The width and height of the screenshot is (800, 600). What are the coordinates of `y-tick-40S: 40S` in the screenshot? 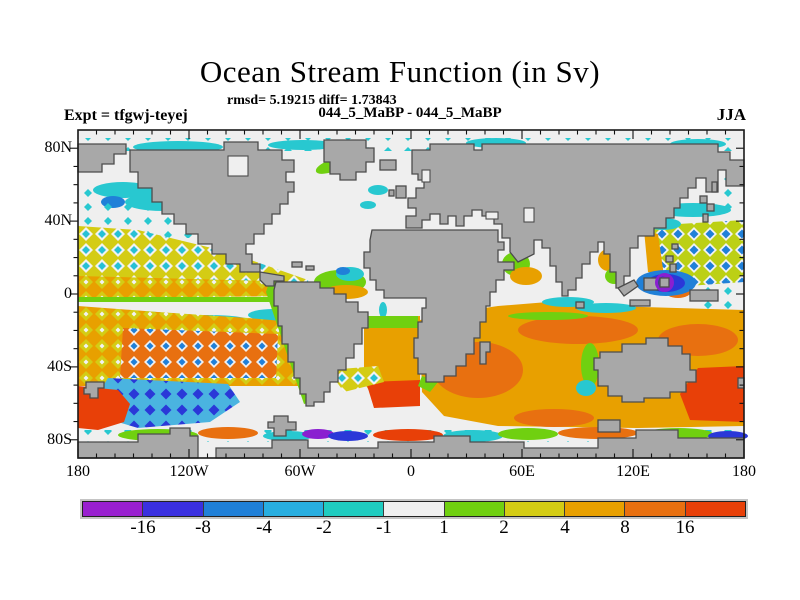 It's located at (59, 366).